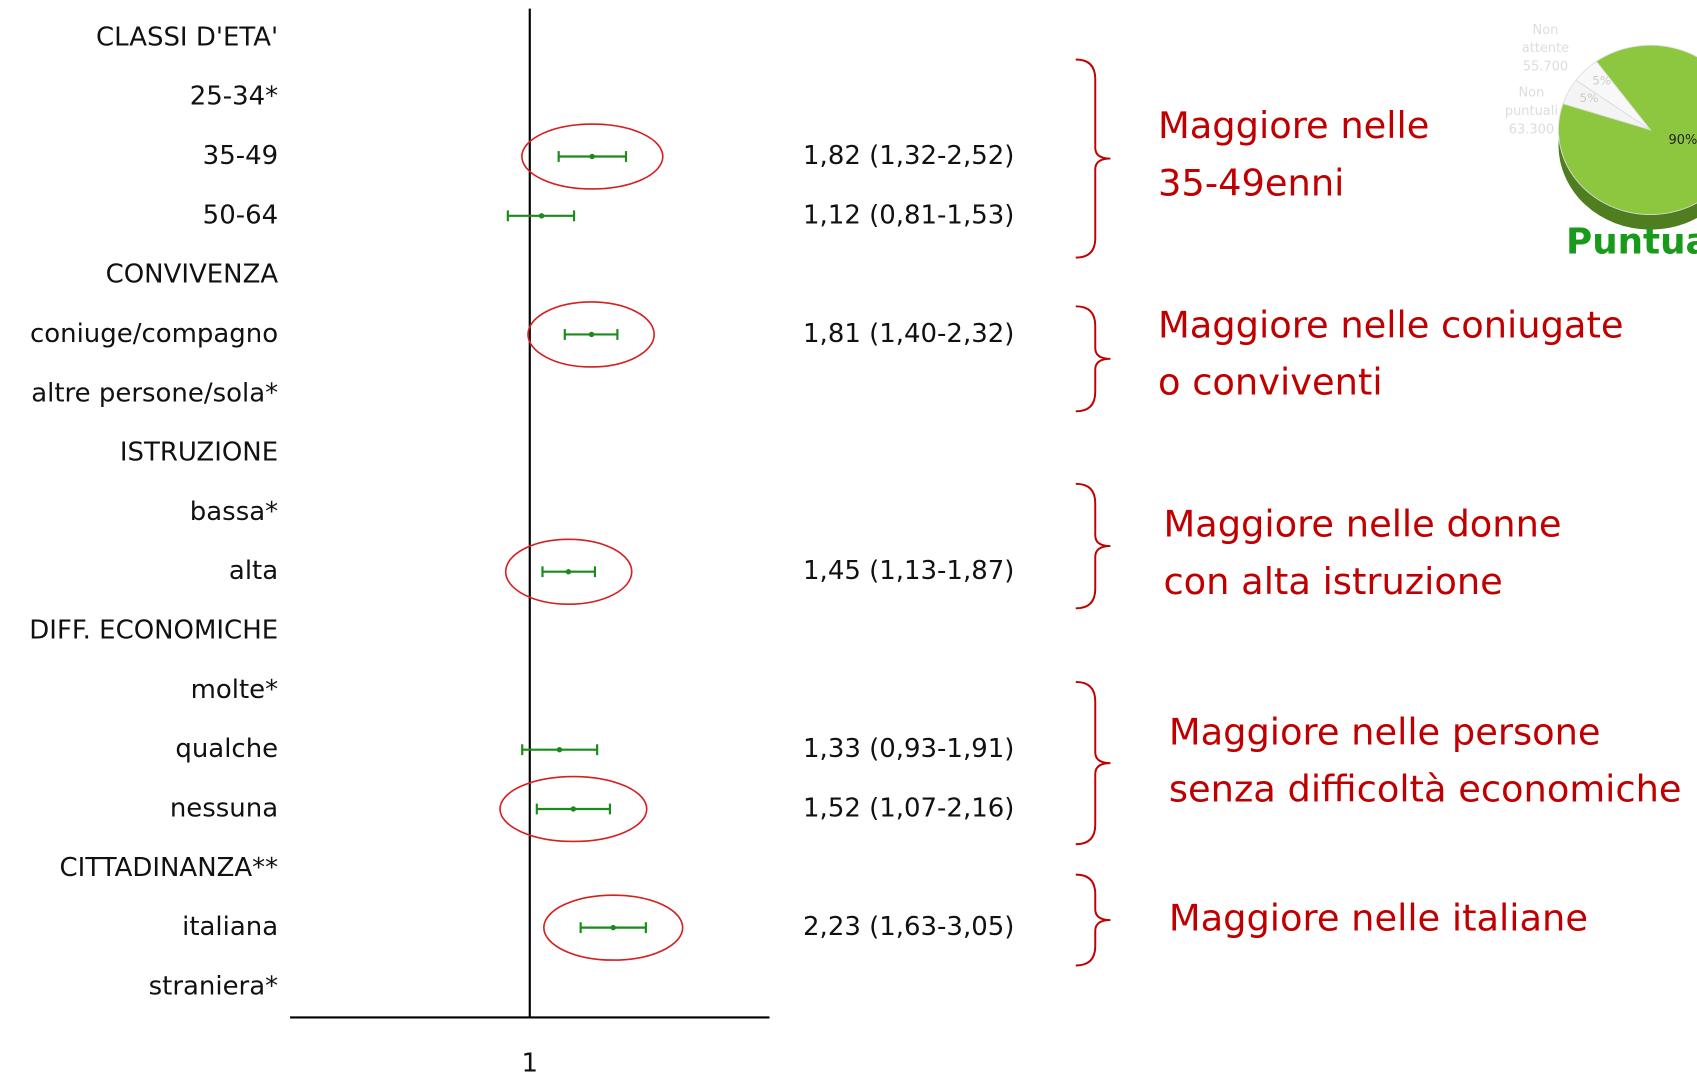 The width and height of the screenshot is (1697, 1077). I want to click on row-label: 25-34*, so click(234, 97).